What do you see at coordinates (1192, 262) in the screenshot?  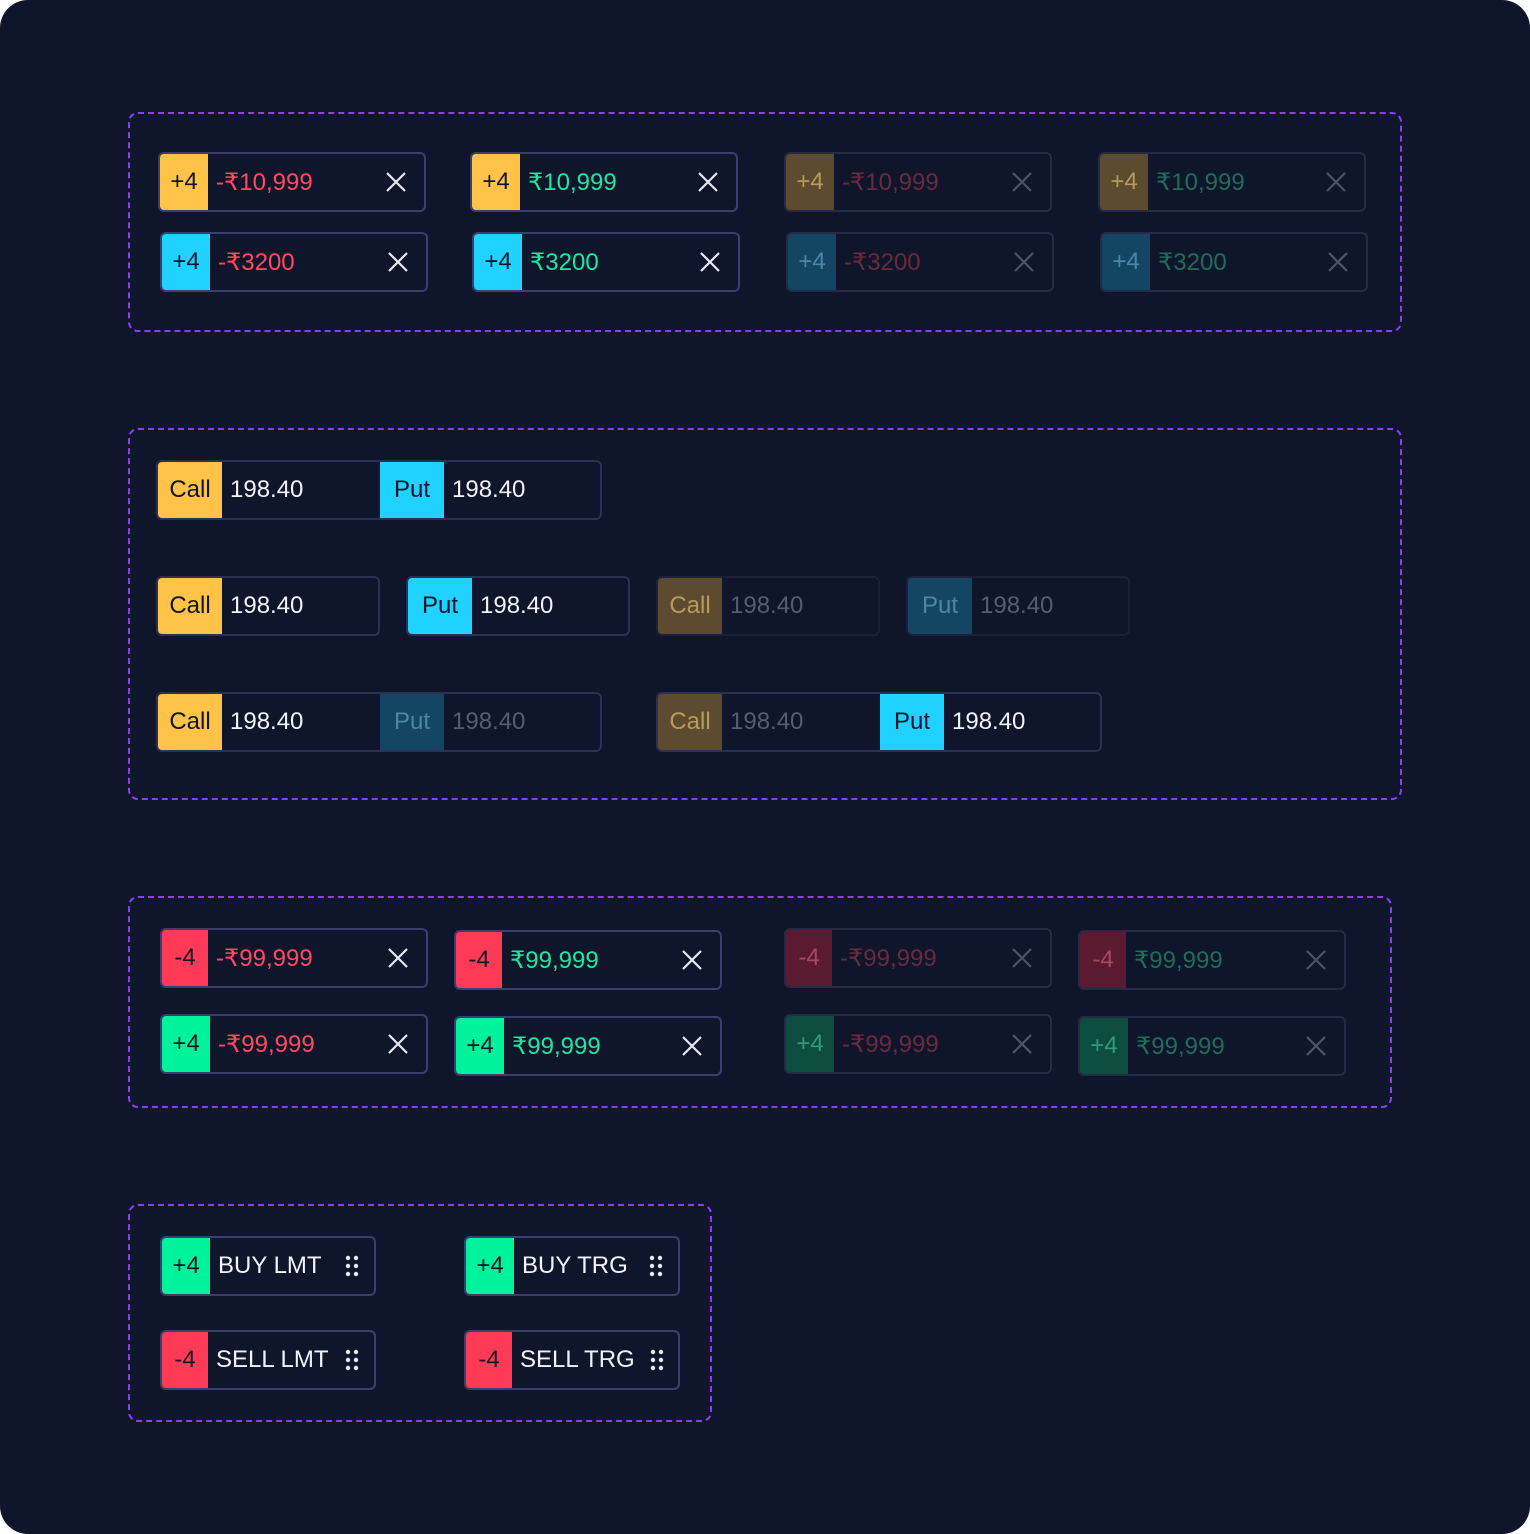 I see `pnl-value: ₹3200` at bounding box center [1192, 262].